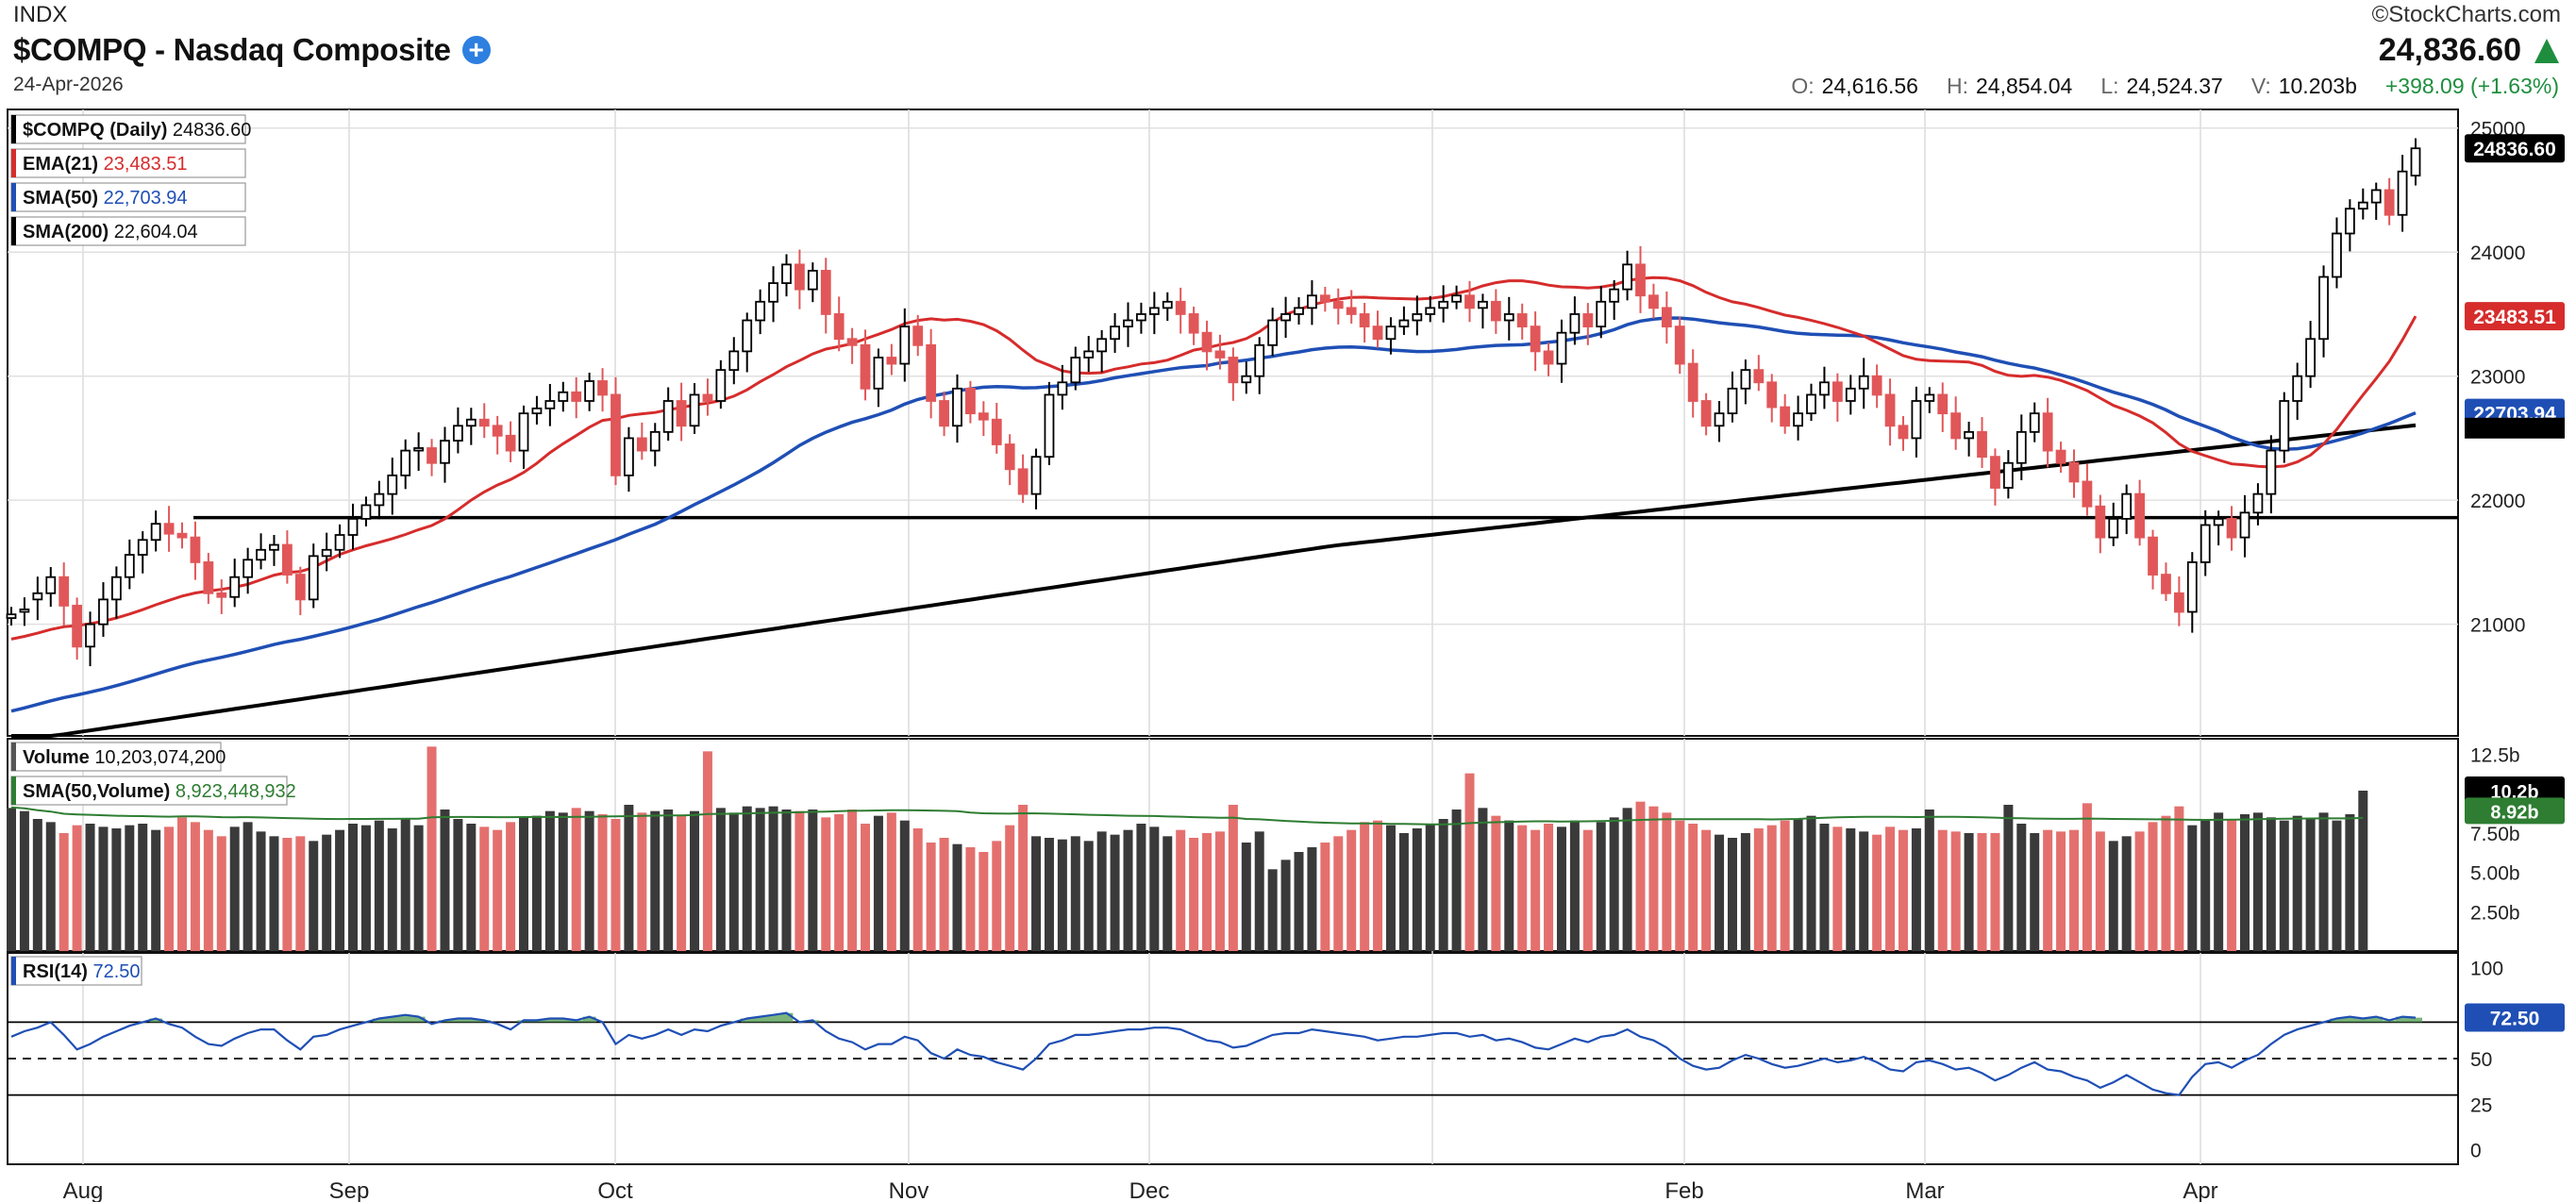 The image size is (2576, 1202). What do you see at coordinates (476, 50) in the screenshot?
I see `add-icon: +` at bounding box center [476, 50].